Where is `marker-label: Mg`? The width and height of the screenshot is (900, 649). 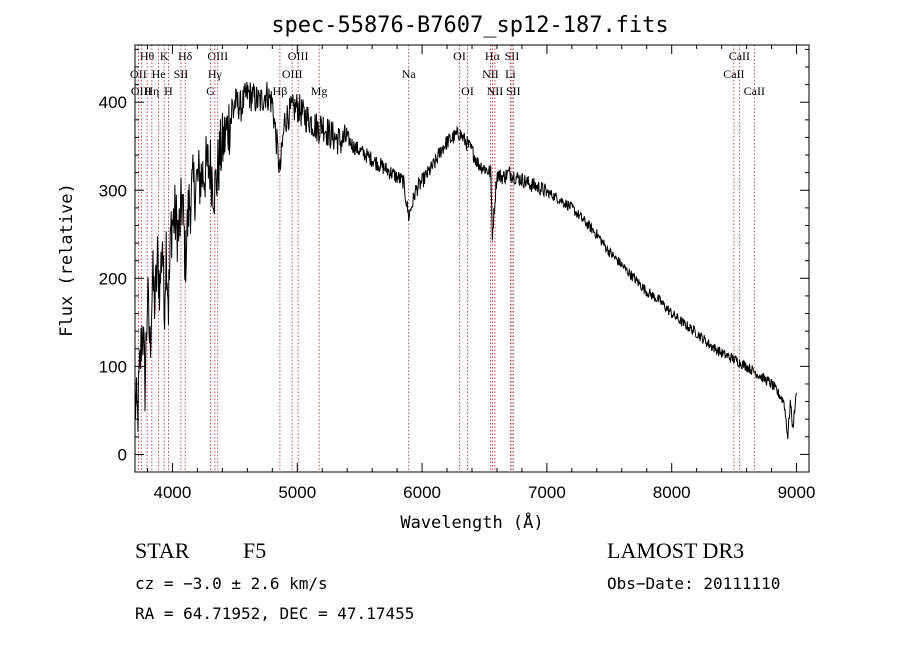 marker-label: Mg is located at coordinates (319, 91).